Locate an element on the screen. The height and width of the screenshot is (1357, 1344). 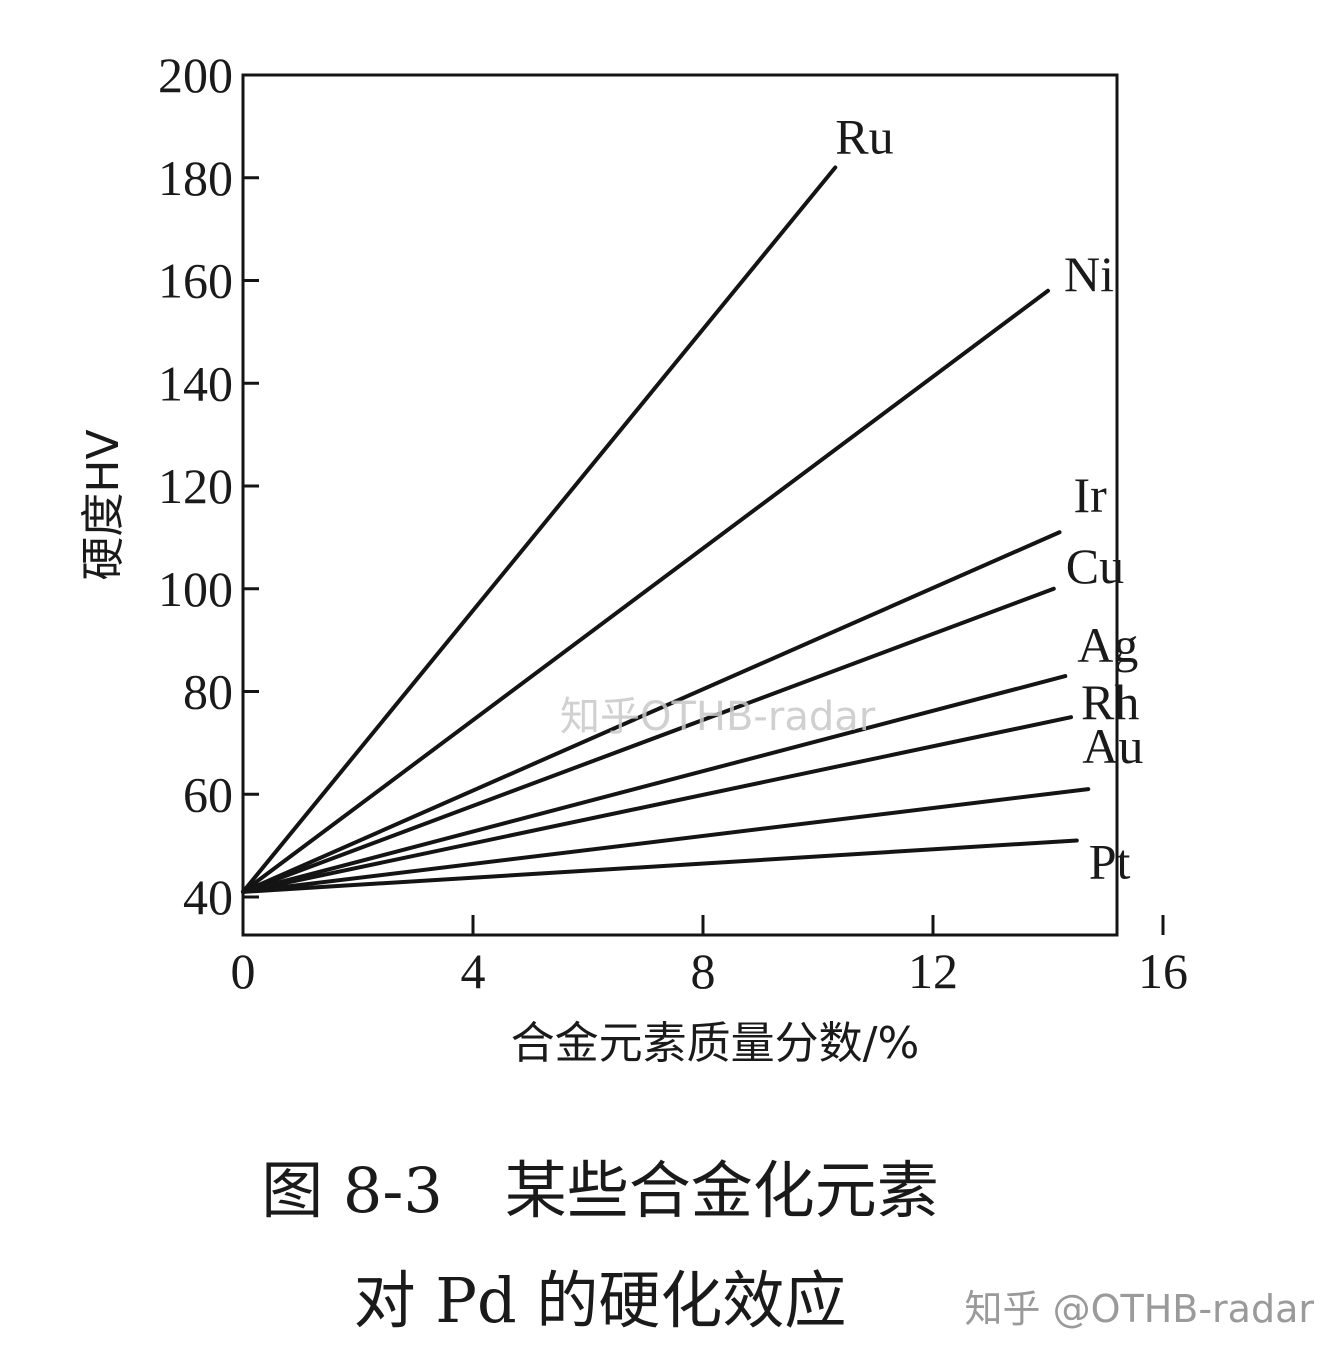
figure-caption-line-2: 对 Pd 的硬化效应 is located at coordinates (600, 1300).